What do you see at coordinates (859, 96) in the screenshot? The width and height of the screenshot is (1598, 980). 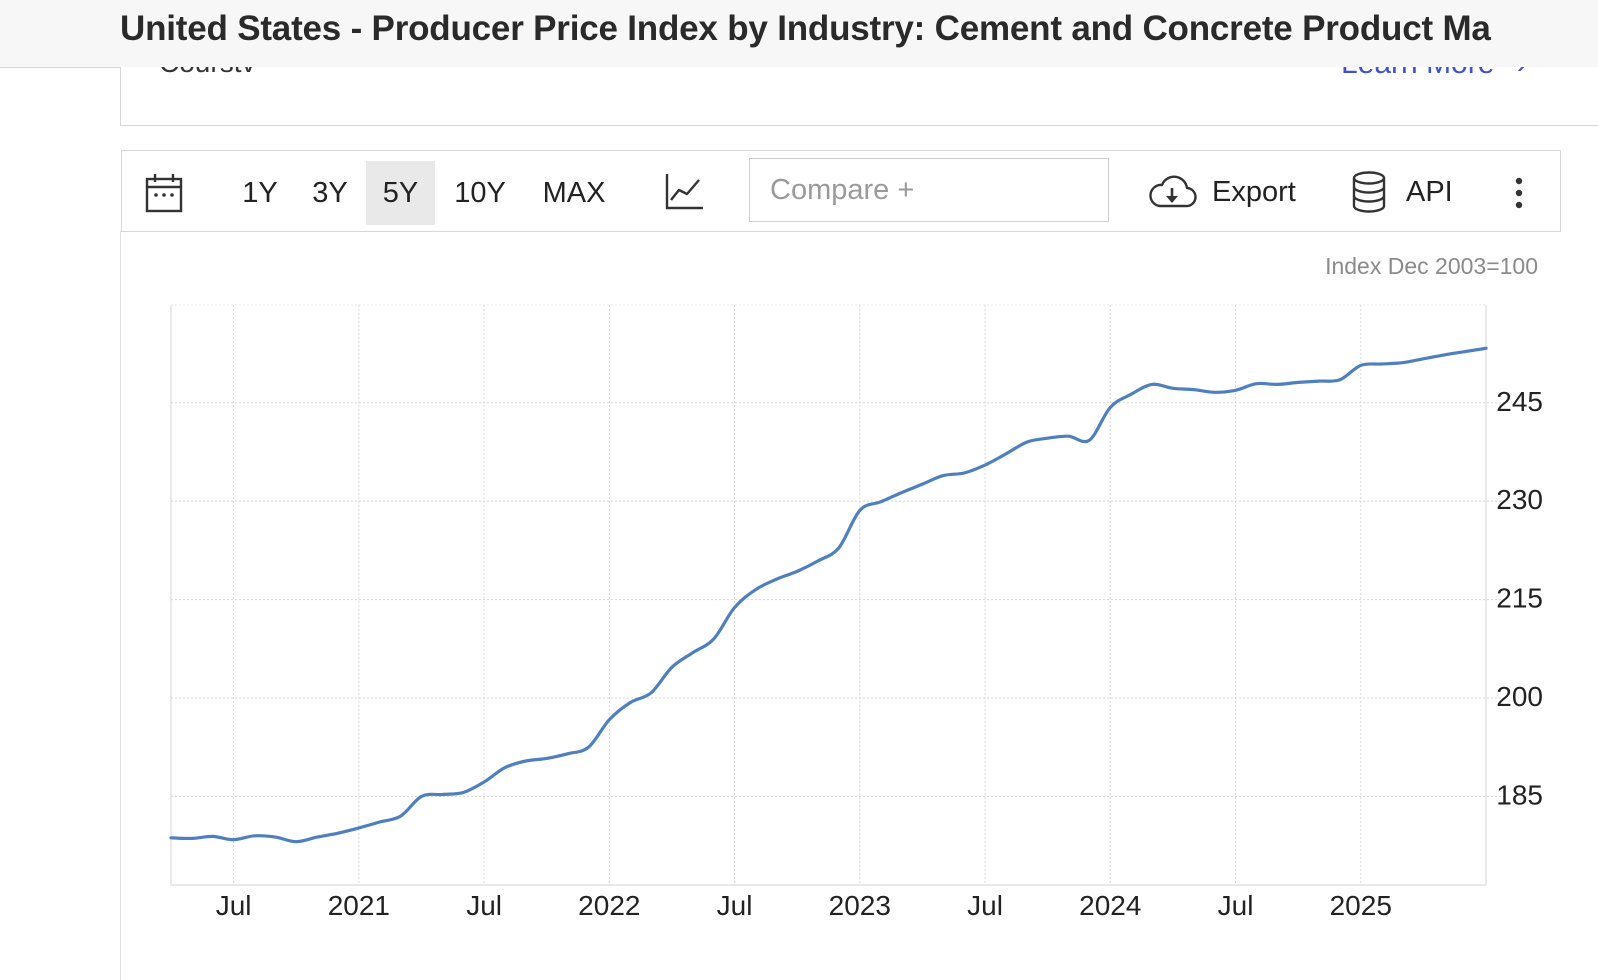 I see `info-panel: Courstv Learn More ›` at bounding box center [859, 96].